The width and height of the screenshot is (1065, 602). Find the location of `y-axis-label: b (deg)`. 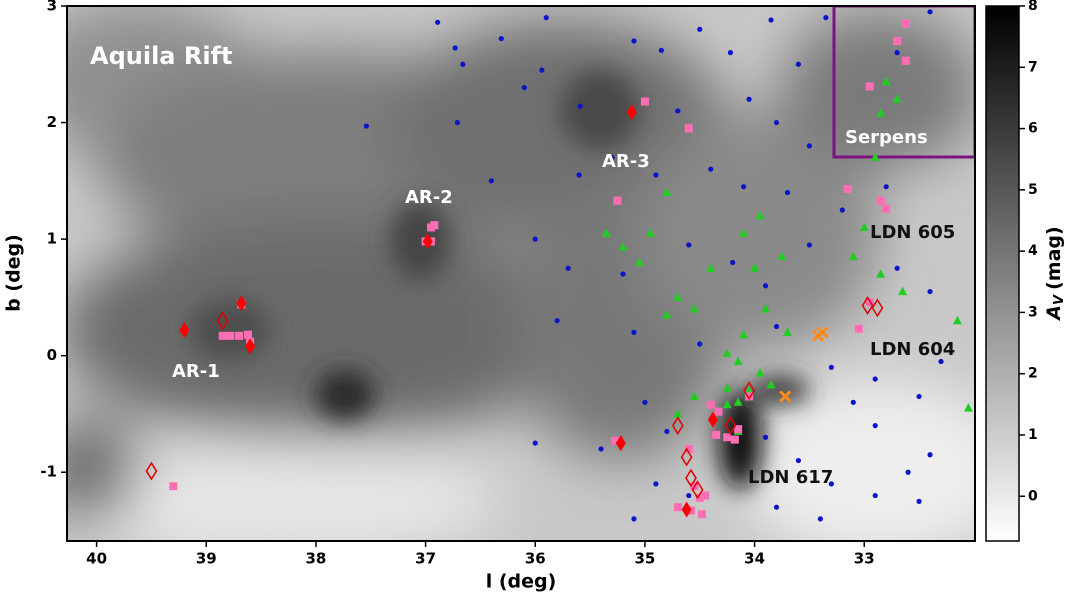

y-axis-label: b (deg) is located at coordinates (14, 273).